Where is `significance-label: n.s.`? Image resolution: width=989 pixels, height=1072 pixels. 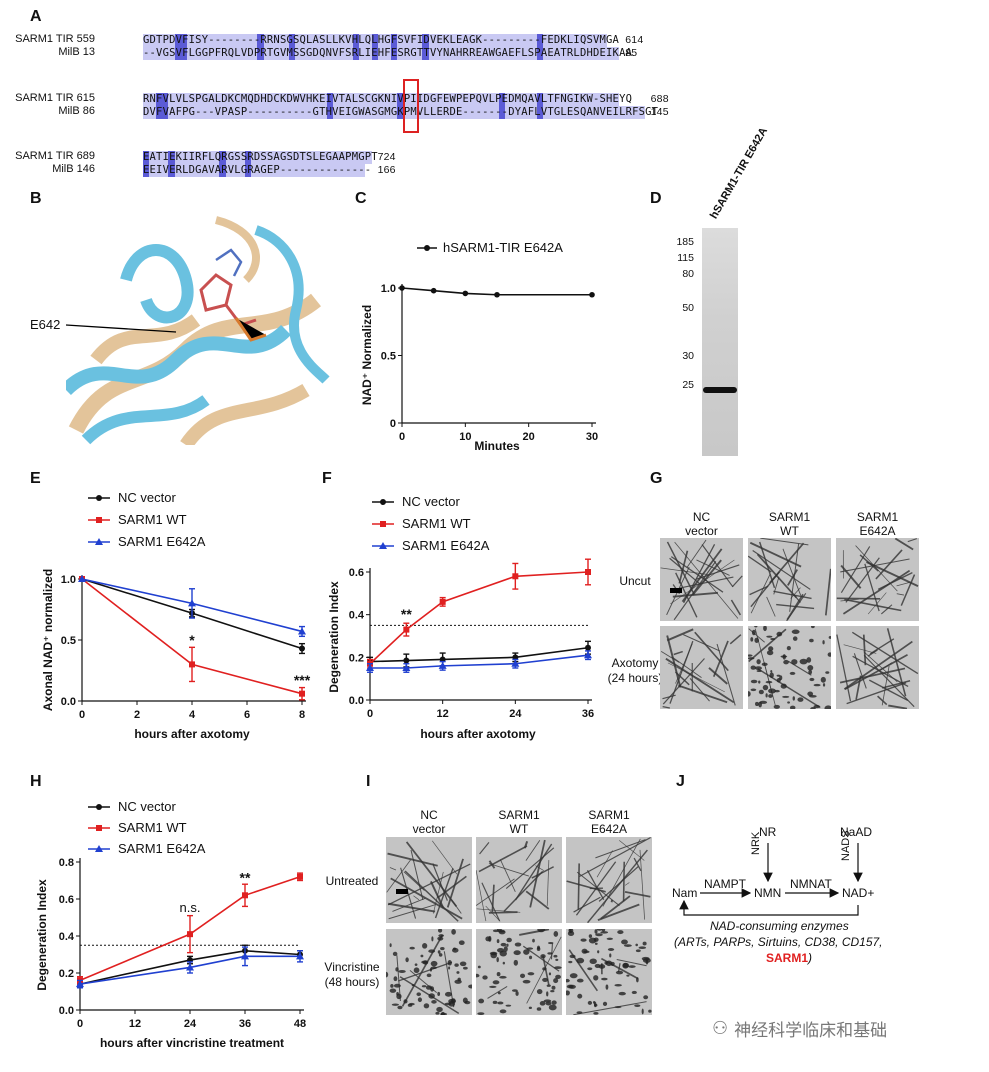 significance-label: n.s. is located at coordinates (190, 907).